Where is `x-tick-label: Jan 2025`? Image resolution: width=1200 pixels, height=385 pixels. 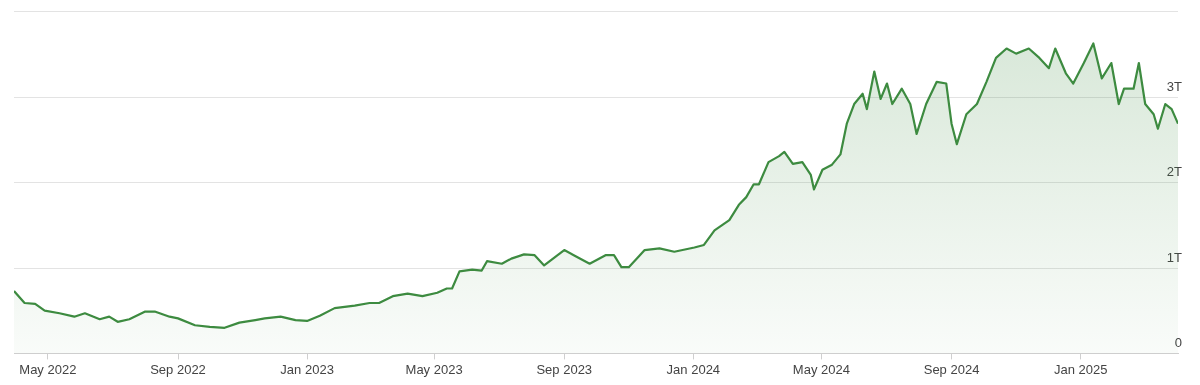 x-tick-label: Jan 2025 is located at coordinates (1080, 369).